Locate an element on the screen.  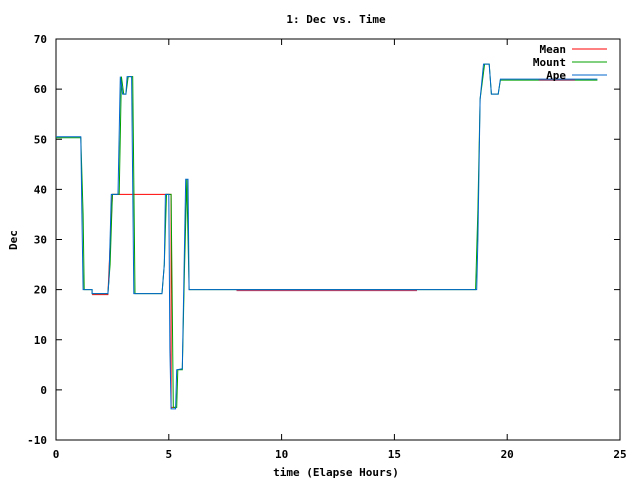
legend-label-mean: Mean is located at coordinates (553, 49).